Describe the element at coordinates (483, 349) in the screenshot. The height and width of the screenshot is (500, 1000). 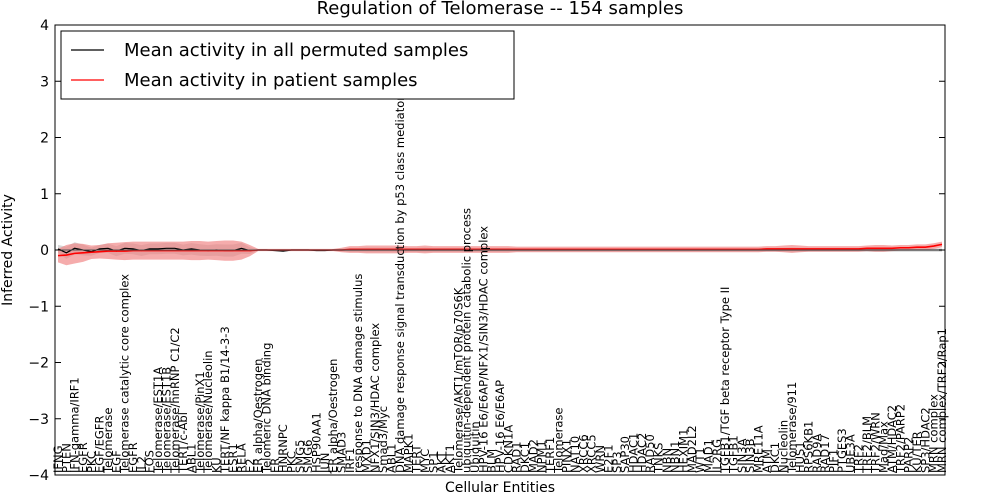
I see `category-label: HPV-16 E6/E6AP/NFX1/SIN3/HDAC complex` at that location.